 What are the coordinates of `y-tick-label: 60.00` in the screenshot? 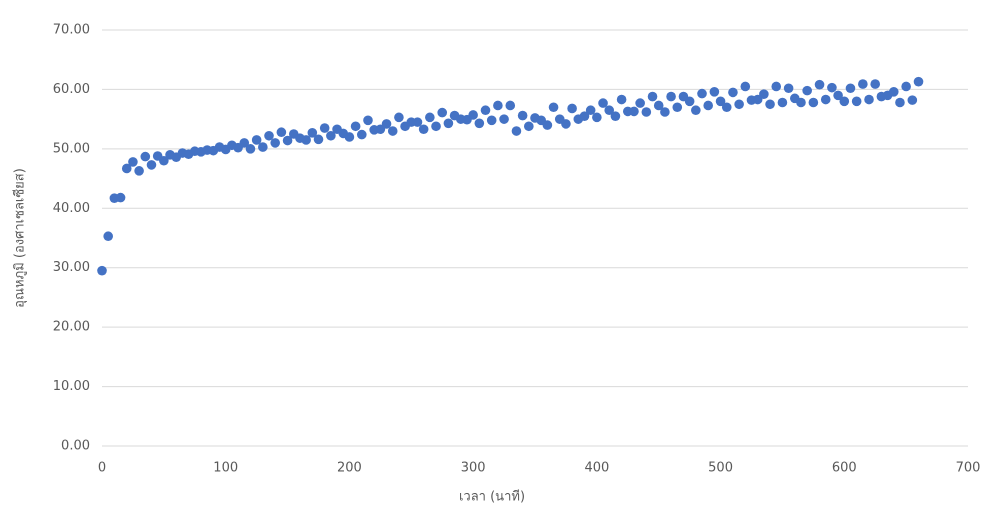 It's located at (71, 89).